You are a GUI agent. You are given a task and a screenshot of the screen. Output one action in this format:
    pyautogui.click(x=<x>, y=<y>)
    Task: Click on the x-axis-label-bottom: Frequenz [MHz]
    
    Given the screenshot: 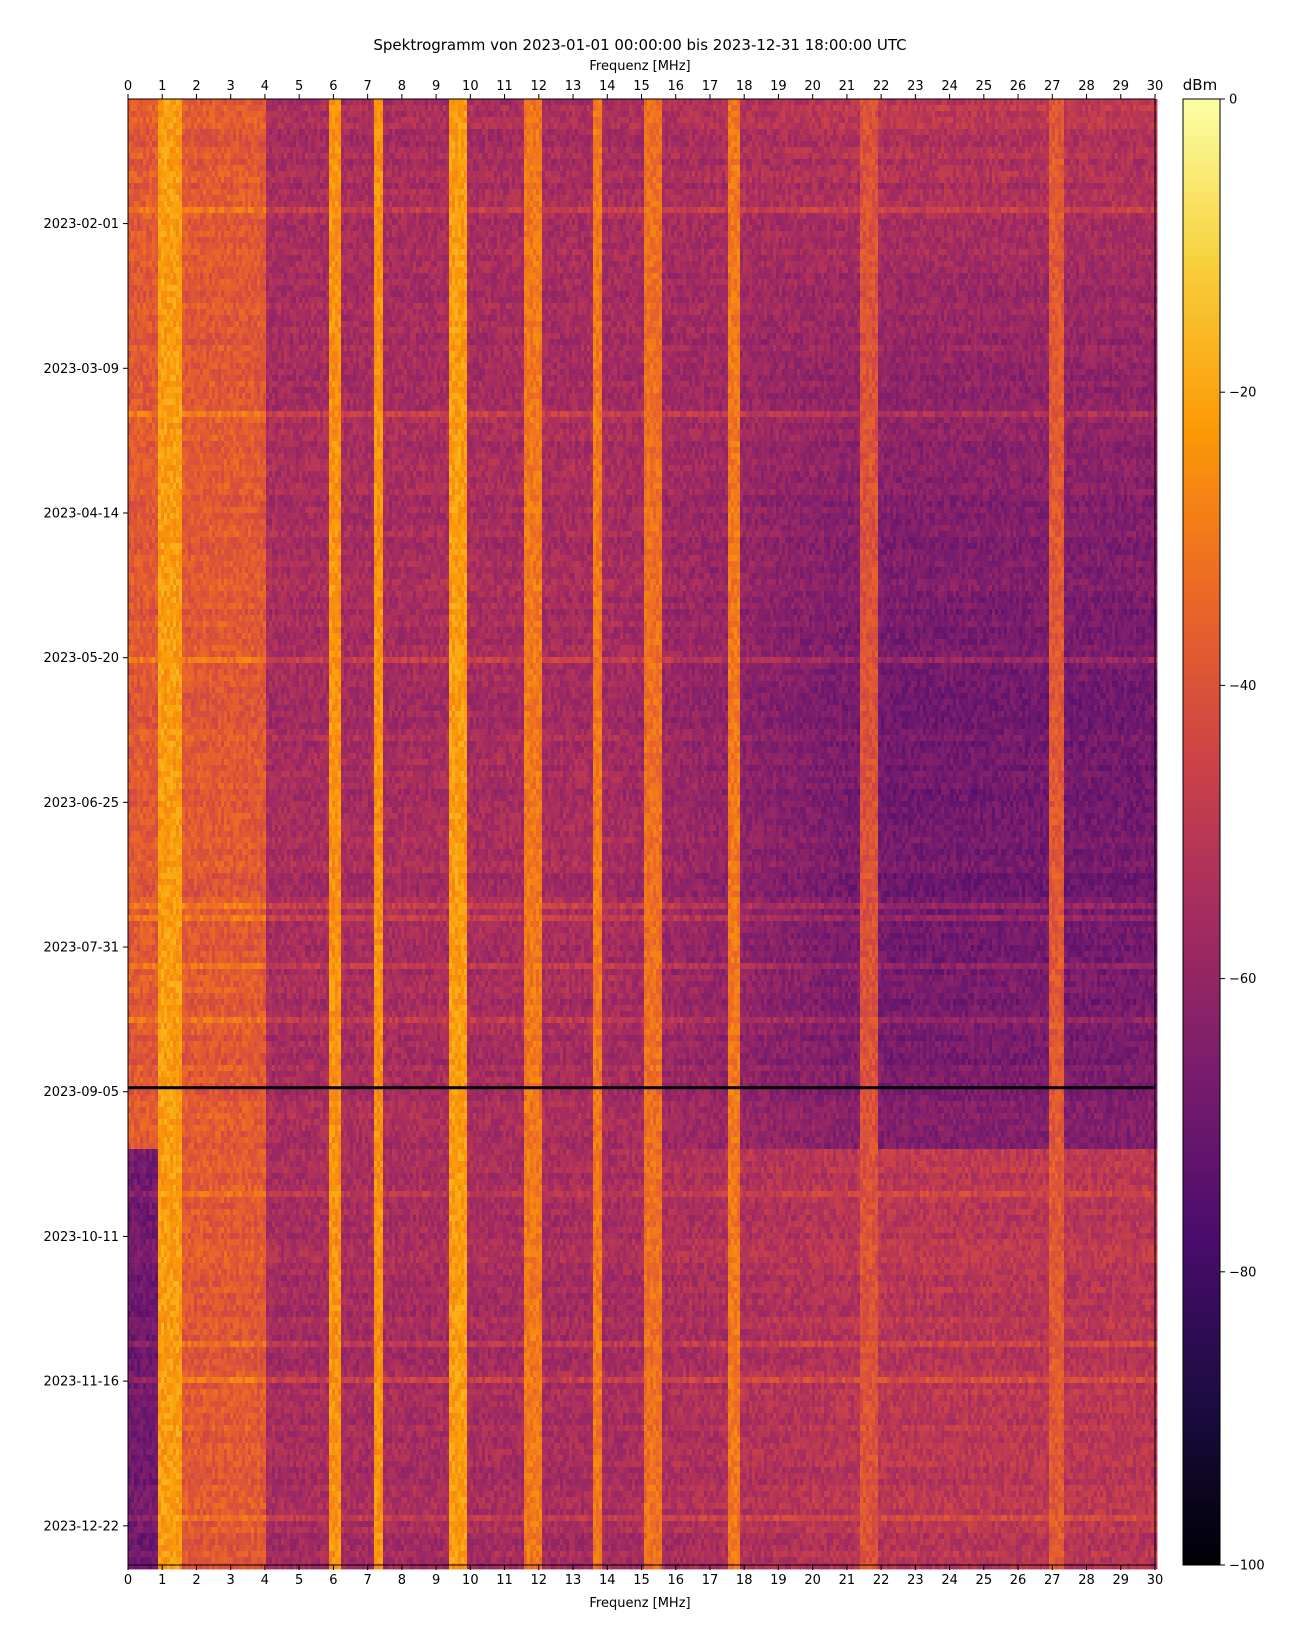 What is the action you would take?
    pyautogui.click(x=639, y=1603)
    